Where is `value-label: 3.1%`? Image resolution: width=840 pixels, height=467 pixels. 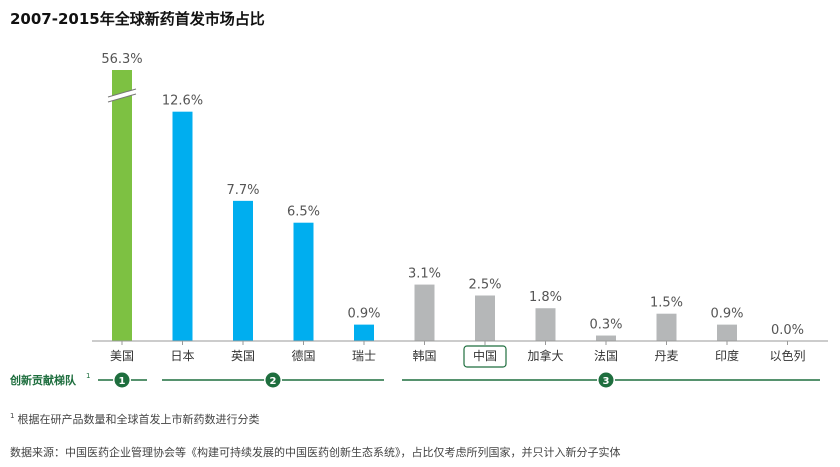
value-label: 3.1% is located at coordinates (424, 274).